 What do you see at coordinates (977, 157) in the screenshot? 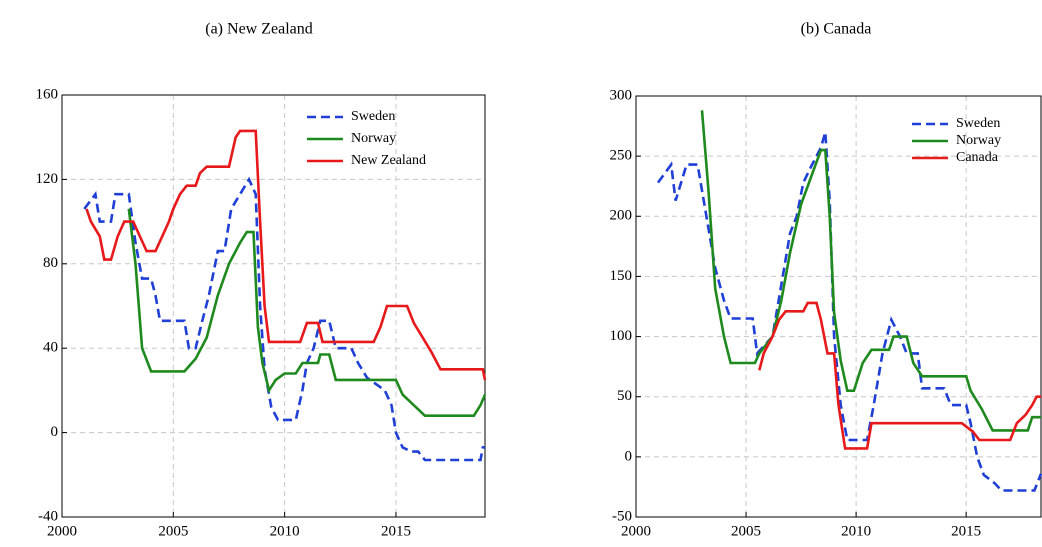
I see `legend-label: Canada` at bounding box center [977, 157].